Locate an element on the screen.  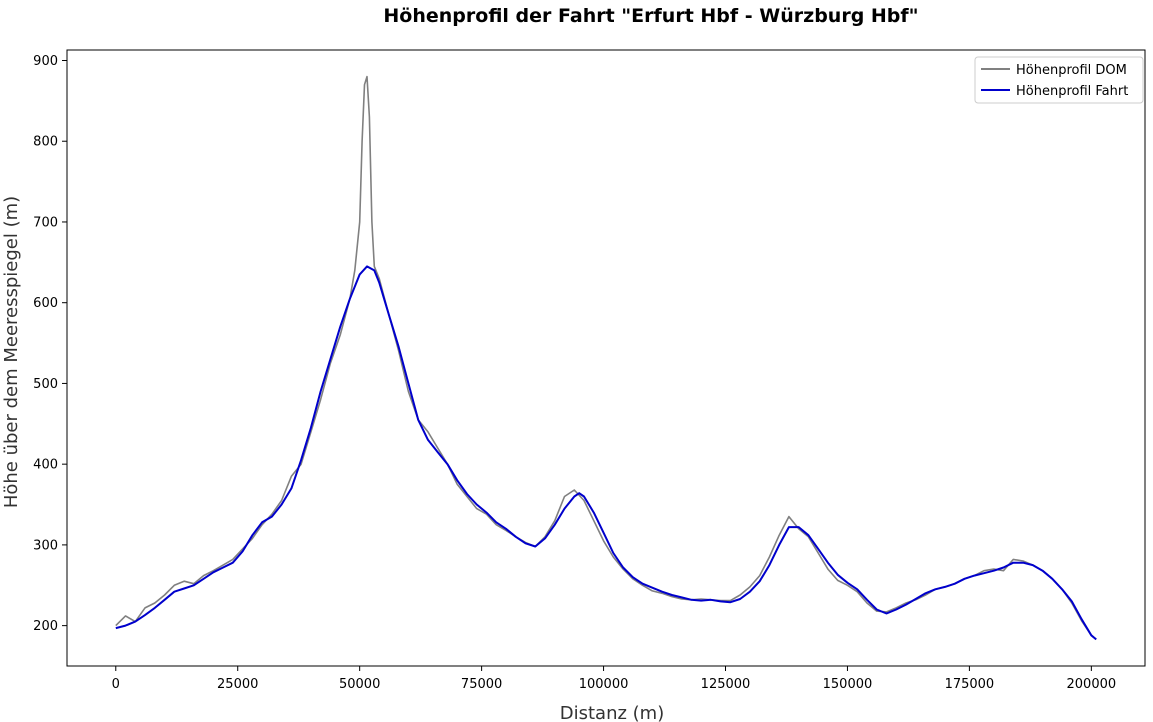
x-tick-label: 200000 is located at coordinates (1092, 684).